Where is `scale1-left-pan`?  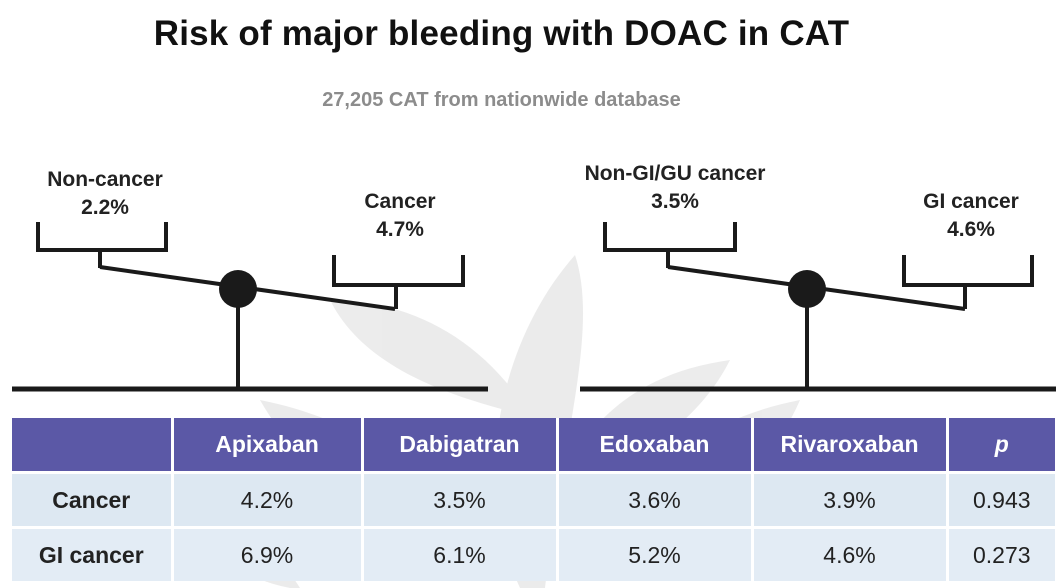 scale1-left-pan is located at coordinates (102, 245).